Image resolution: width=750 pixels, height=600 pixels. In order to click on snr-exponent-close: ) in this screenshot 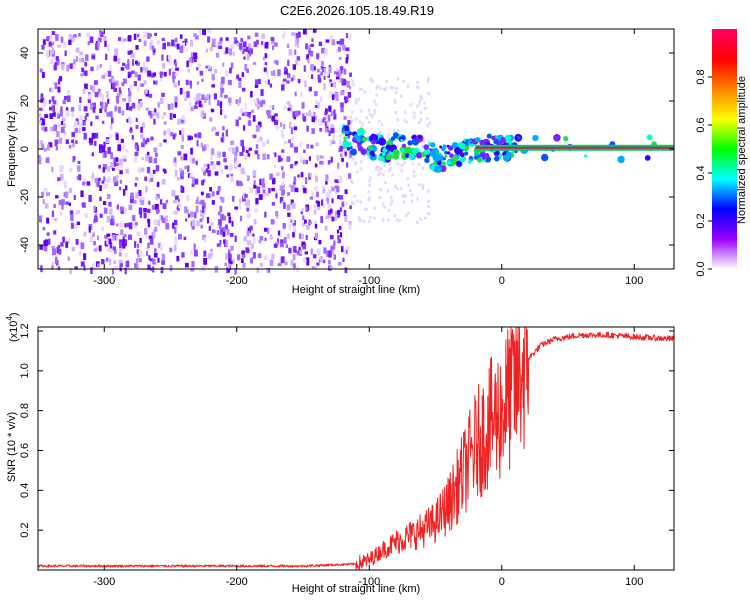, I will do `click(14, 314)`.